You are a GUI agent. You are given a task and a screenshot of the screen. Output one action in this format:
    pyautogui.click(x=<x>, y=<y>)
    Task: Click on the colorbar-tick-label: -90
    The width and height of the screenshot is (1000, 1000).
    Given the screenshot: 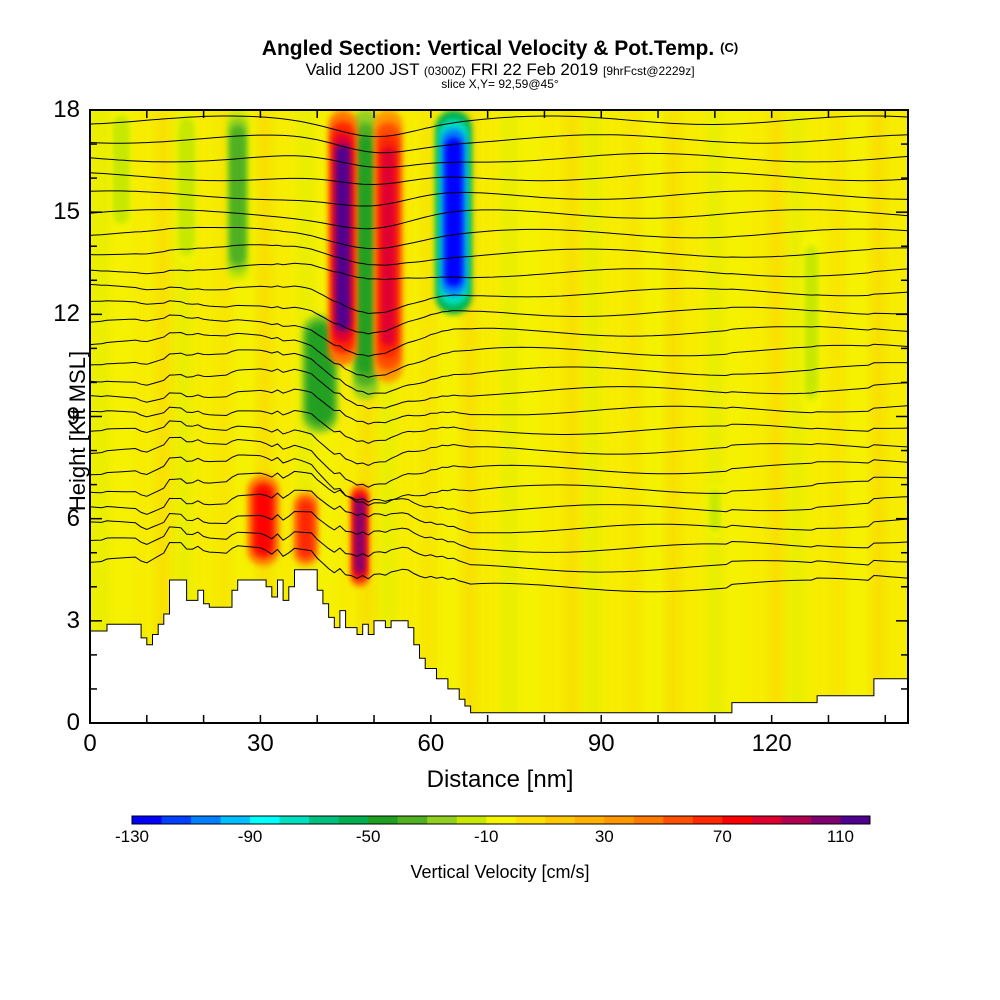 What is the action you would take?
    pyautogui.click(x=250, y=836)
    